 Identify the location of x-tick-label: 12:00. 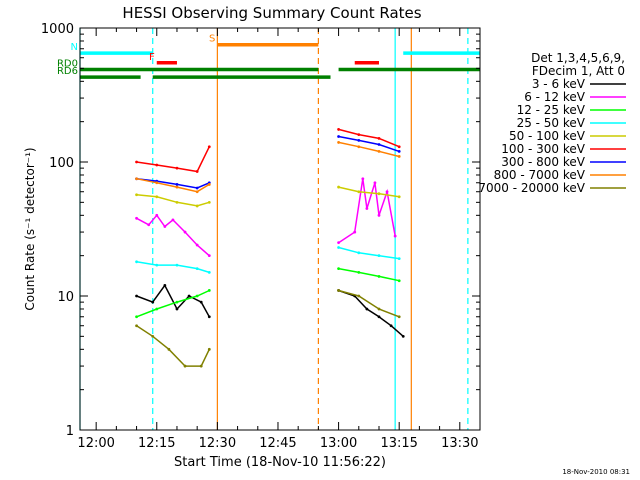
(95, 443).